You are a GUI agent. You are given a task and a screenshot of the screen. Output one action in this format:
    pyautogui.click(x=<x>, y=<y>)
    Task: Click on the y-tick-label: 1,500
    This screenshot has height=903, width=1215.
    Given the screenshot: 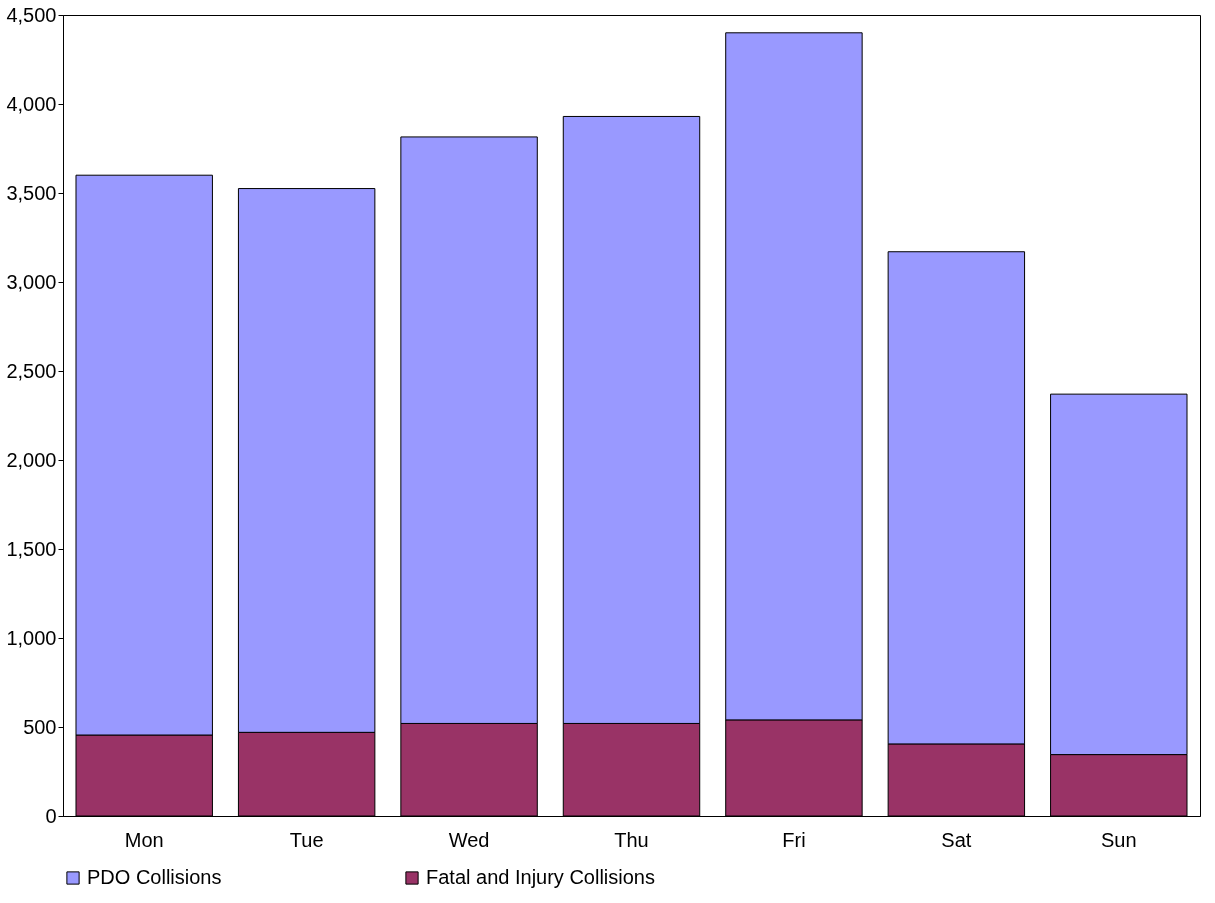 What is the action you would take?
    pyautogui.click(x=31, y=548)
    